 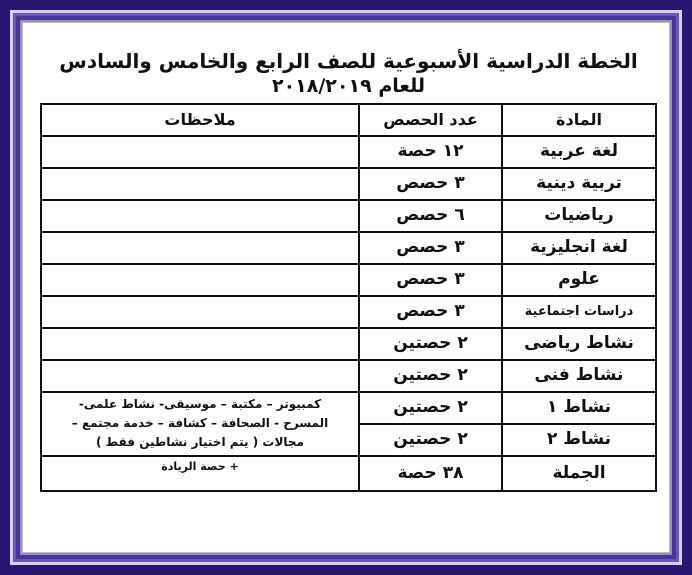 I want to click on subject-cell: نشاط رياضى, so click(x=579, y=343).